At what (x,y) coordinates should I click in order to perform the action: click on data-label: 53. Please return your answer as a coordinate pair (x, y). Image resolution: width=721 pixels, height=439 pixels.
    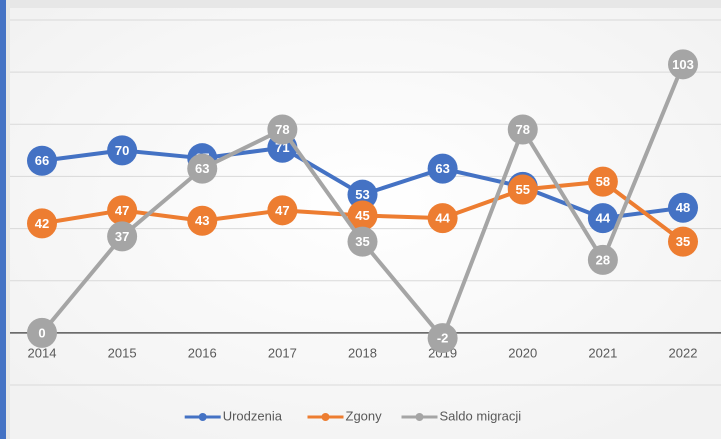
    Looking at the image, I should click on (362, 194).